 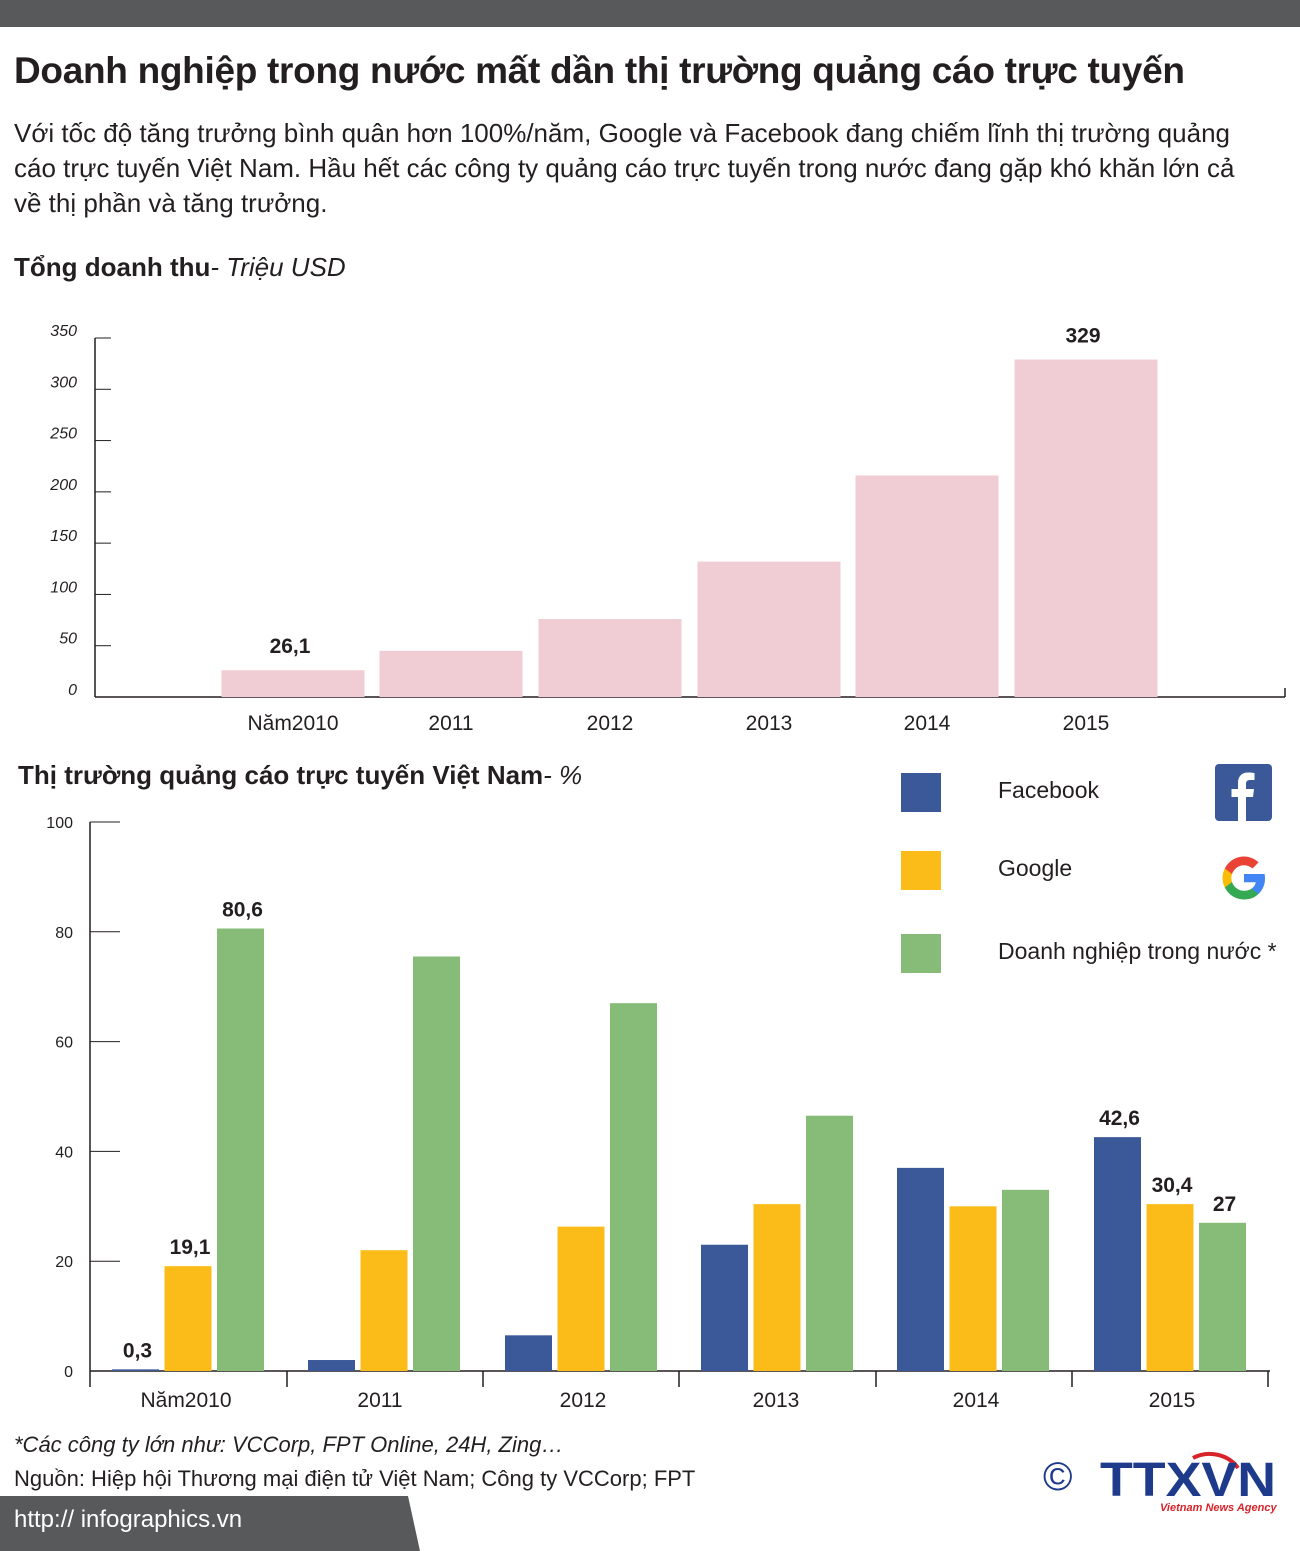 What do you see at coordinates (1058, 1477) in the screenshot?
I see `copyright-icon: ©` at bounding box center [1058, 1477].